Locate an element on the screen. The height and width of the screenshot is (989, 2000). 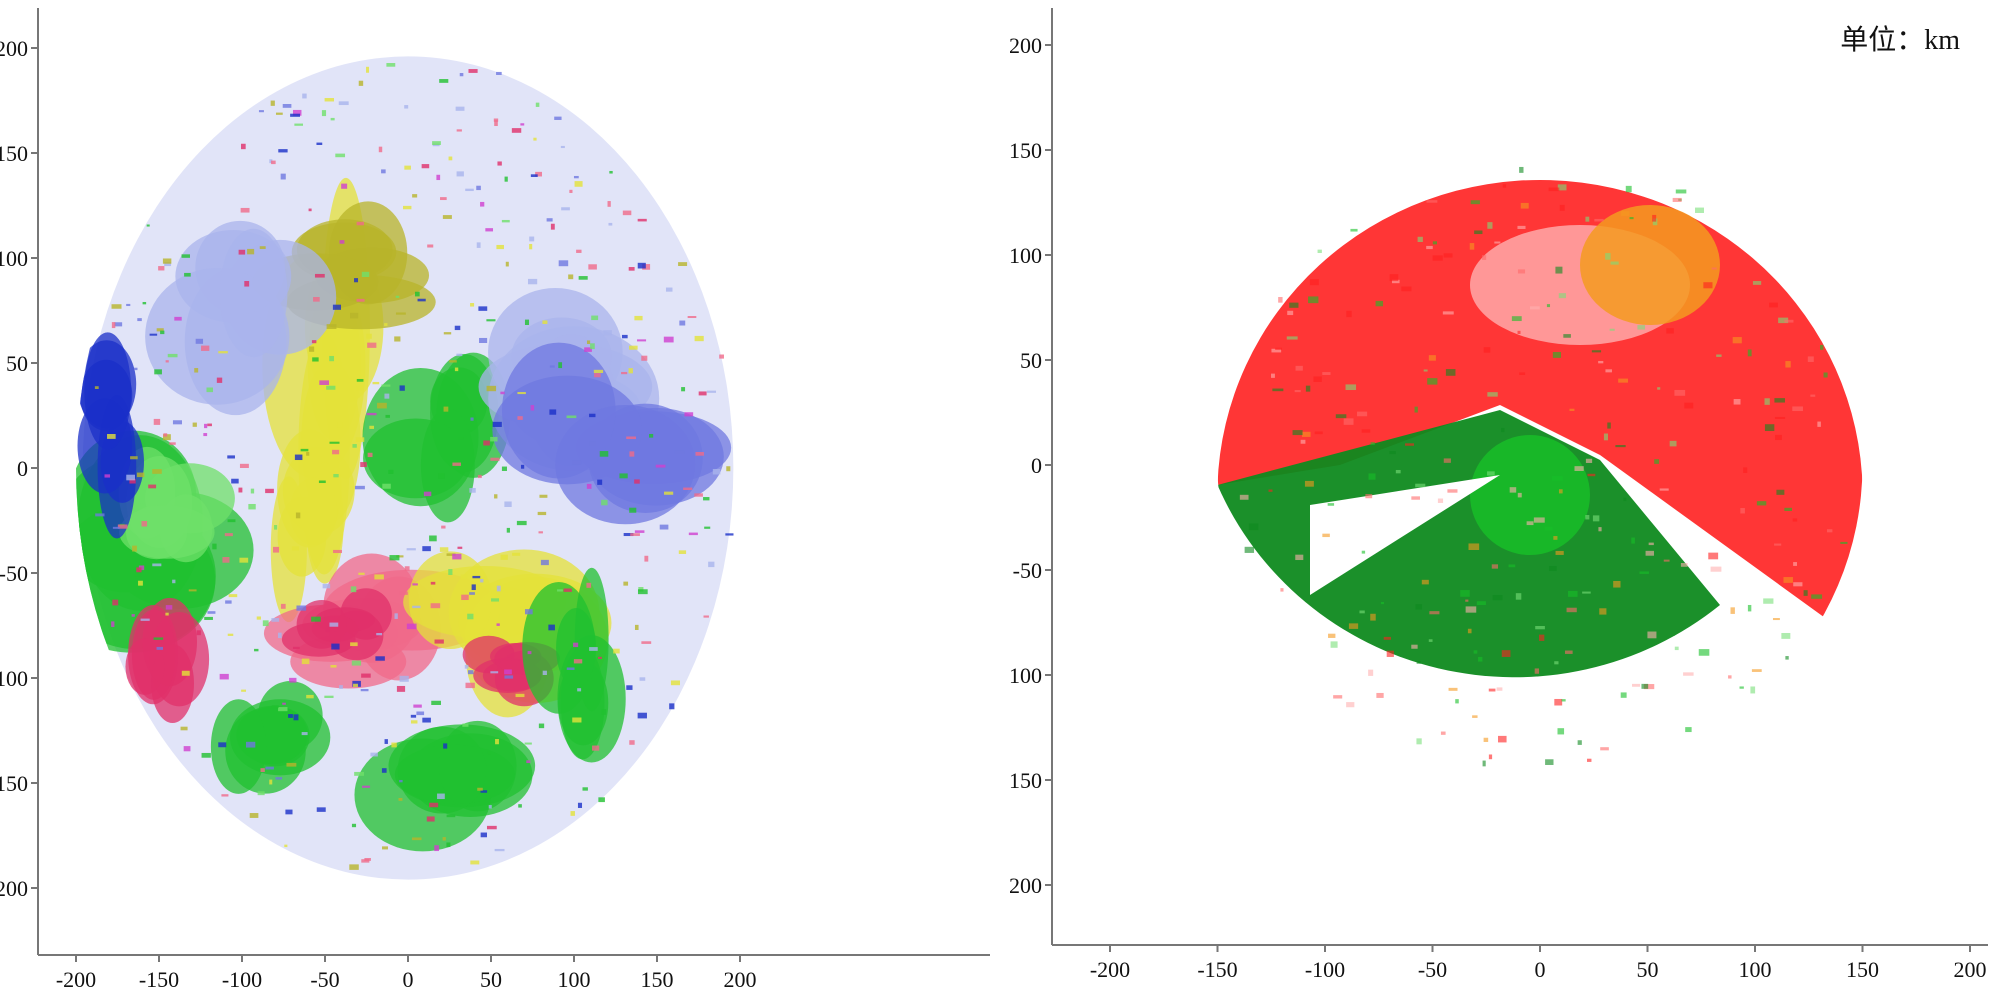
x-tick-label: 100 is located at coordinates (1755, 969).